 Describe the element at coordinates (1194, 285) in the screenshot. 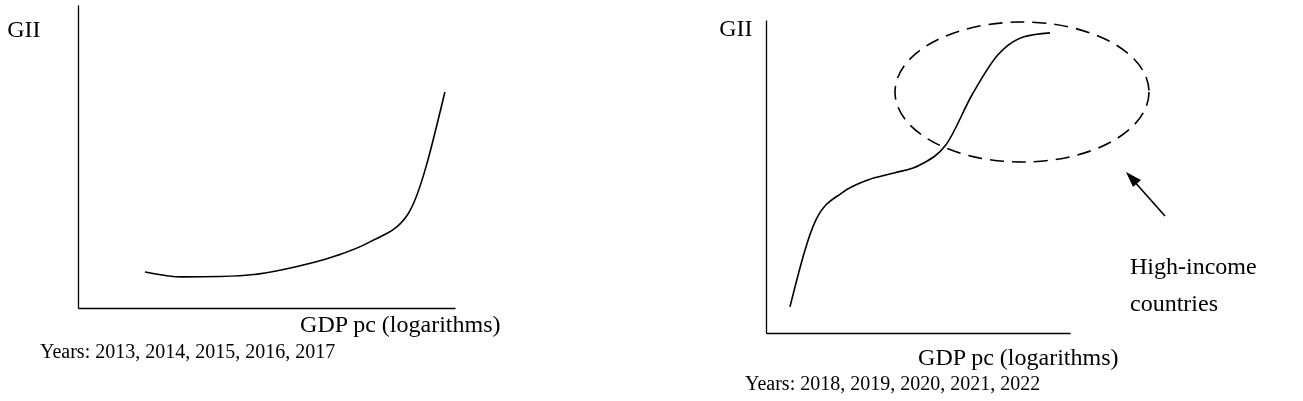

I see `text: High-income countries` at that location.